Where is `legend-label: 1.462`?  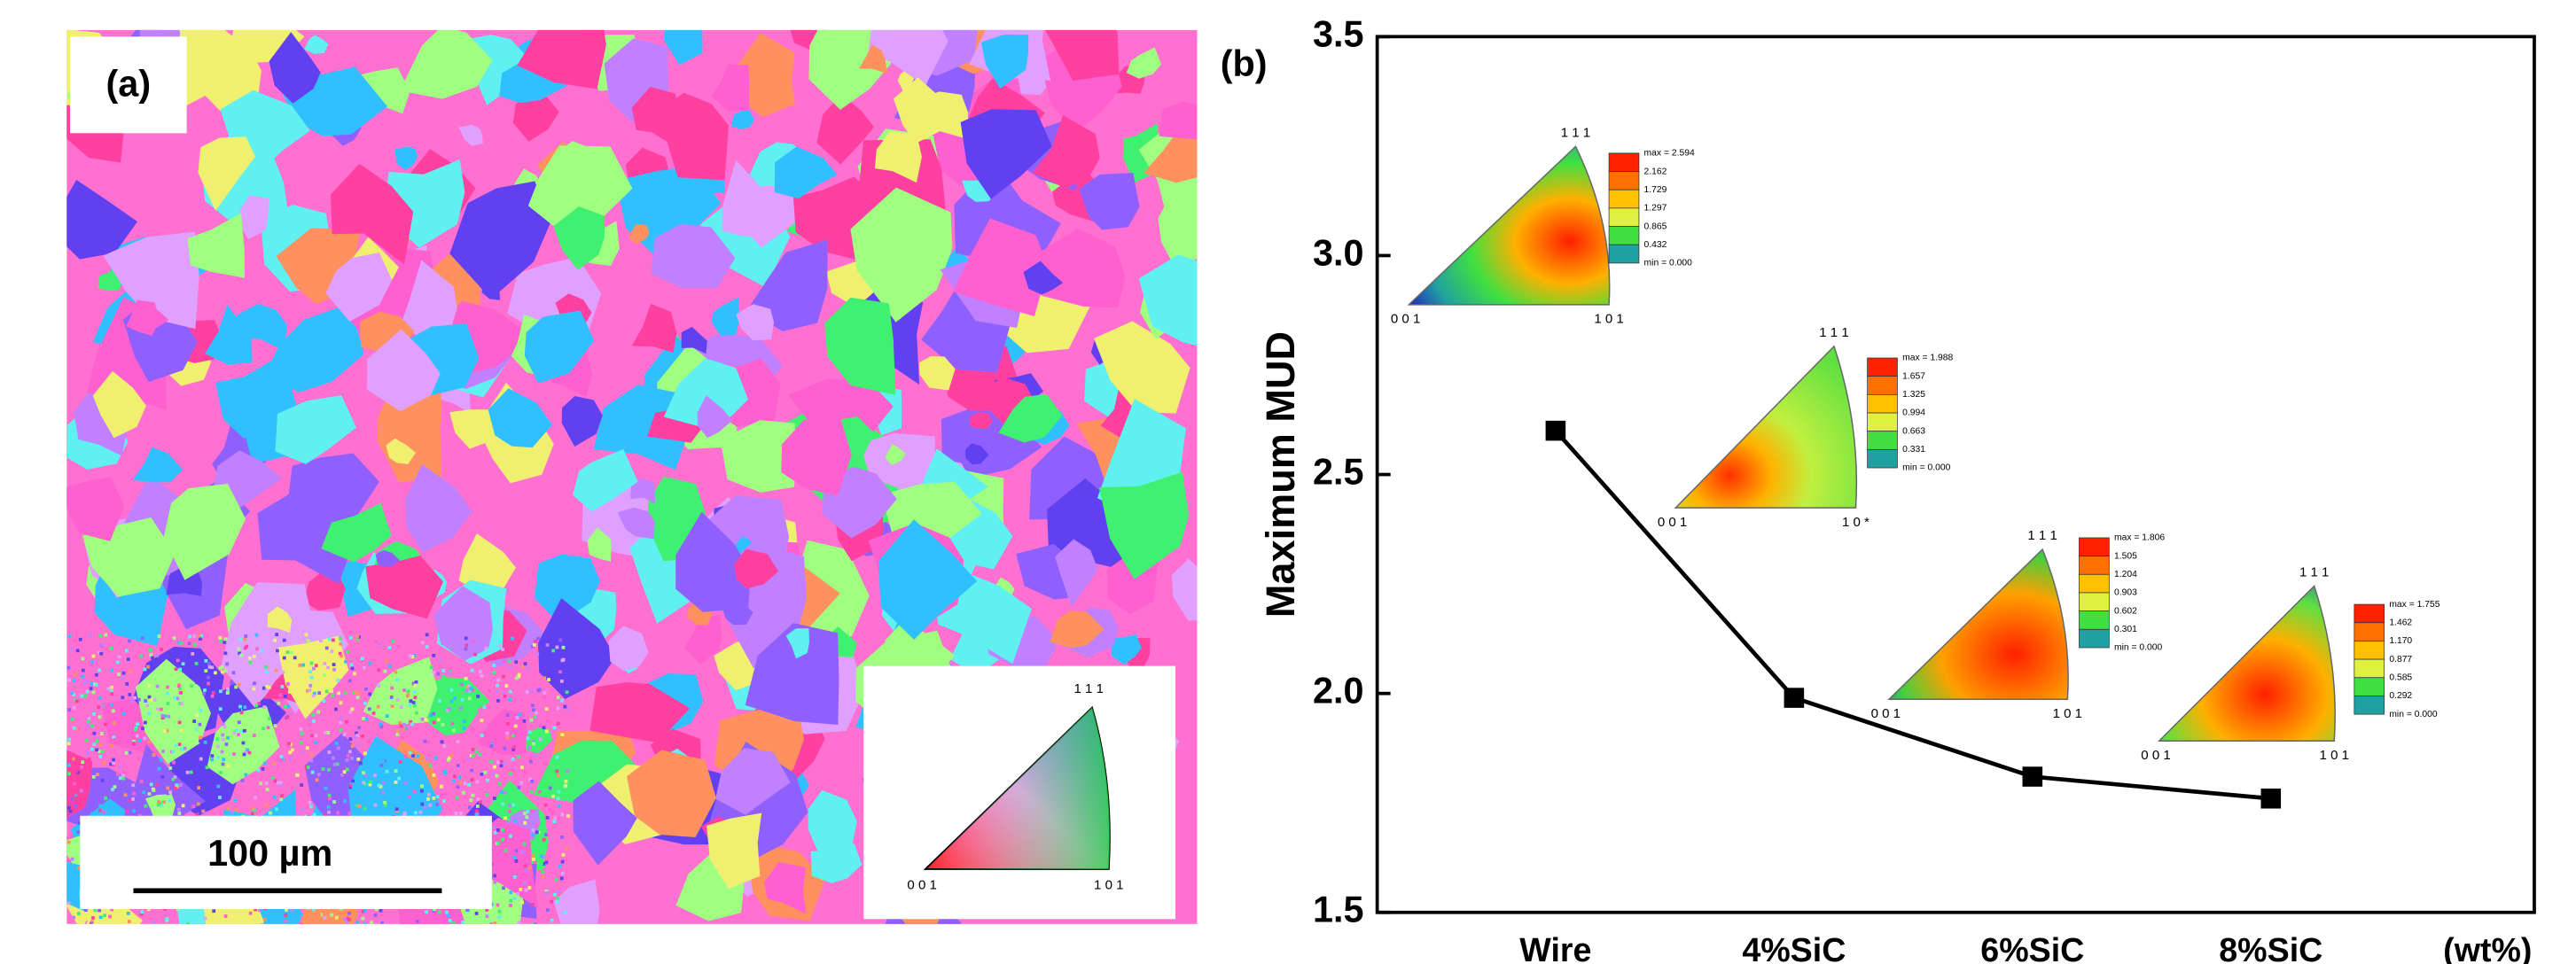
legend-label: 1.462 is located at coordinates (2400, 623).